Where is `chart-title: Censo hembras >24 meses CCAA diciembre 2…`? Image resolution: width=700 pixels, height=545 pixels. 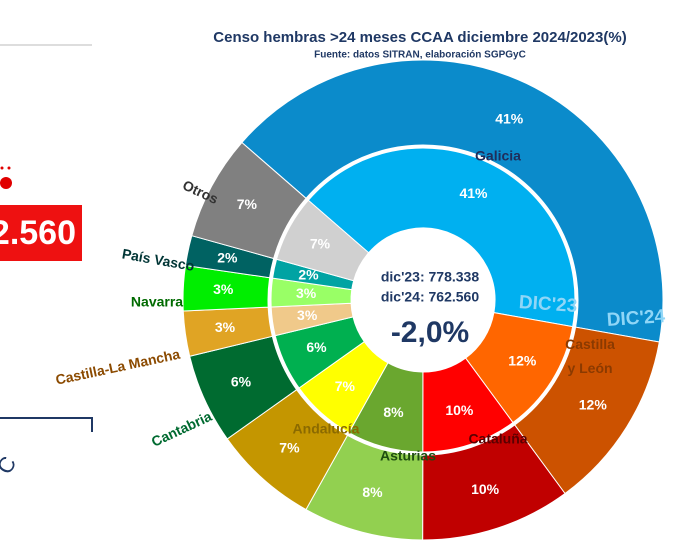 chart-title: Censo hembras >24 meses CCAA diciembre 2… is located at coordinates (419, 37).